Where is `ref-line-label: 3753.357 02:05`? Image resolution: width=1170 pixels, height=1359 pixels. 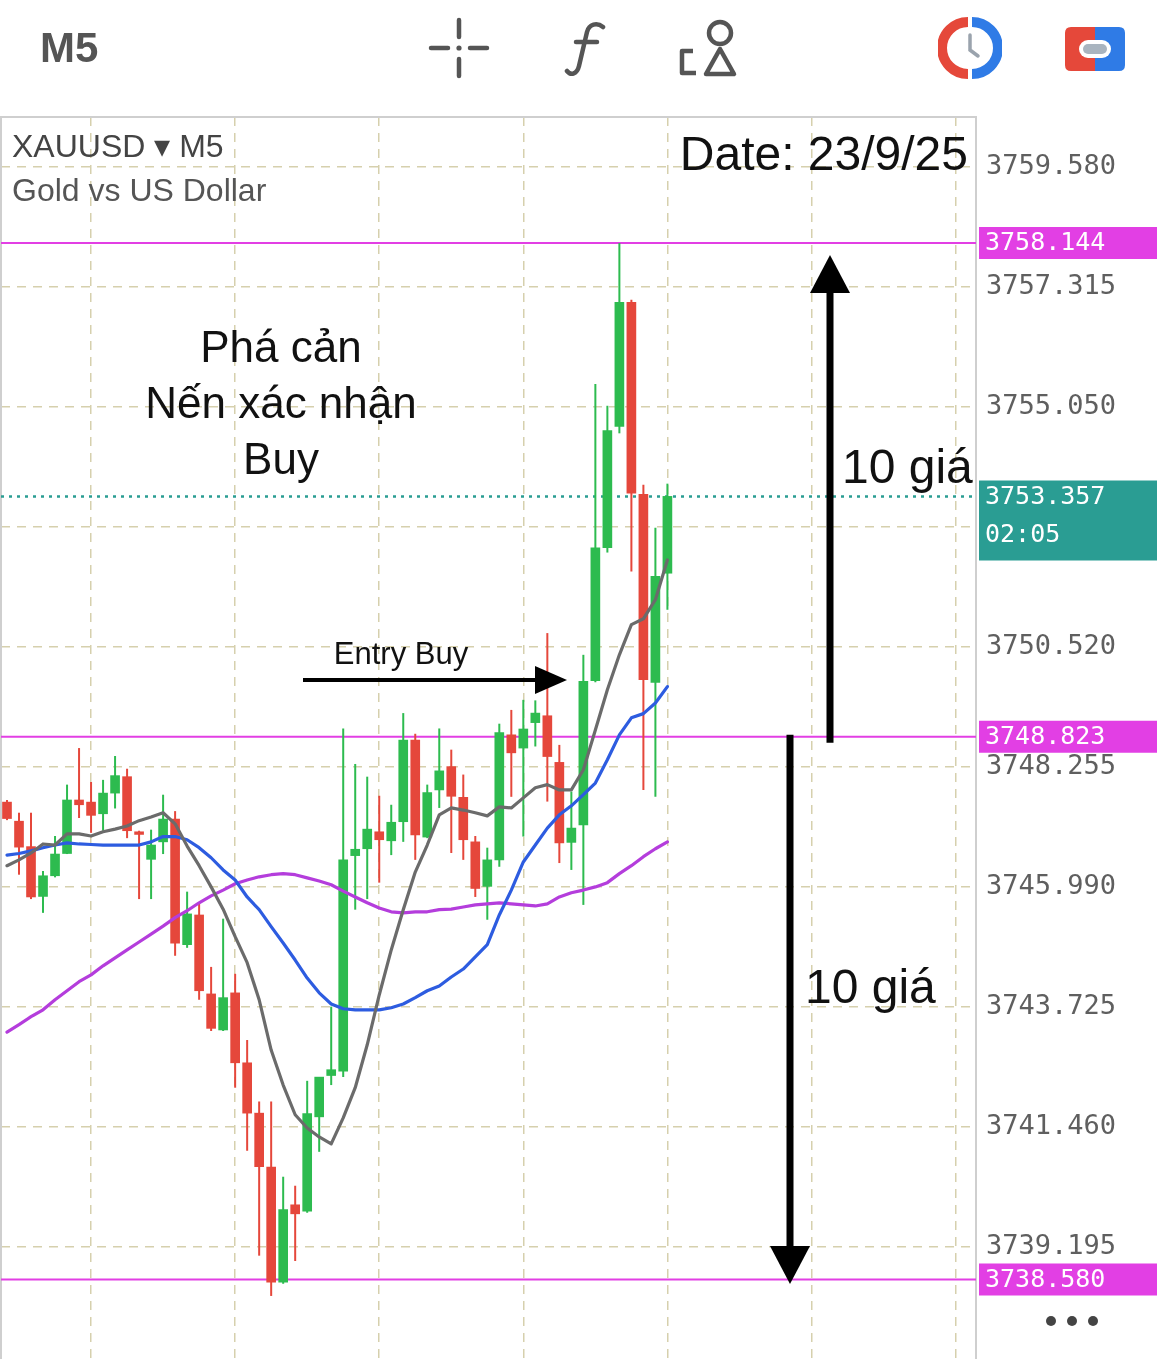
ref-line-label: 3753.357 02:05 is located at coordinates (1045, 515).